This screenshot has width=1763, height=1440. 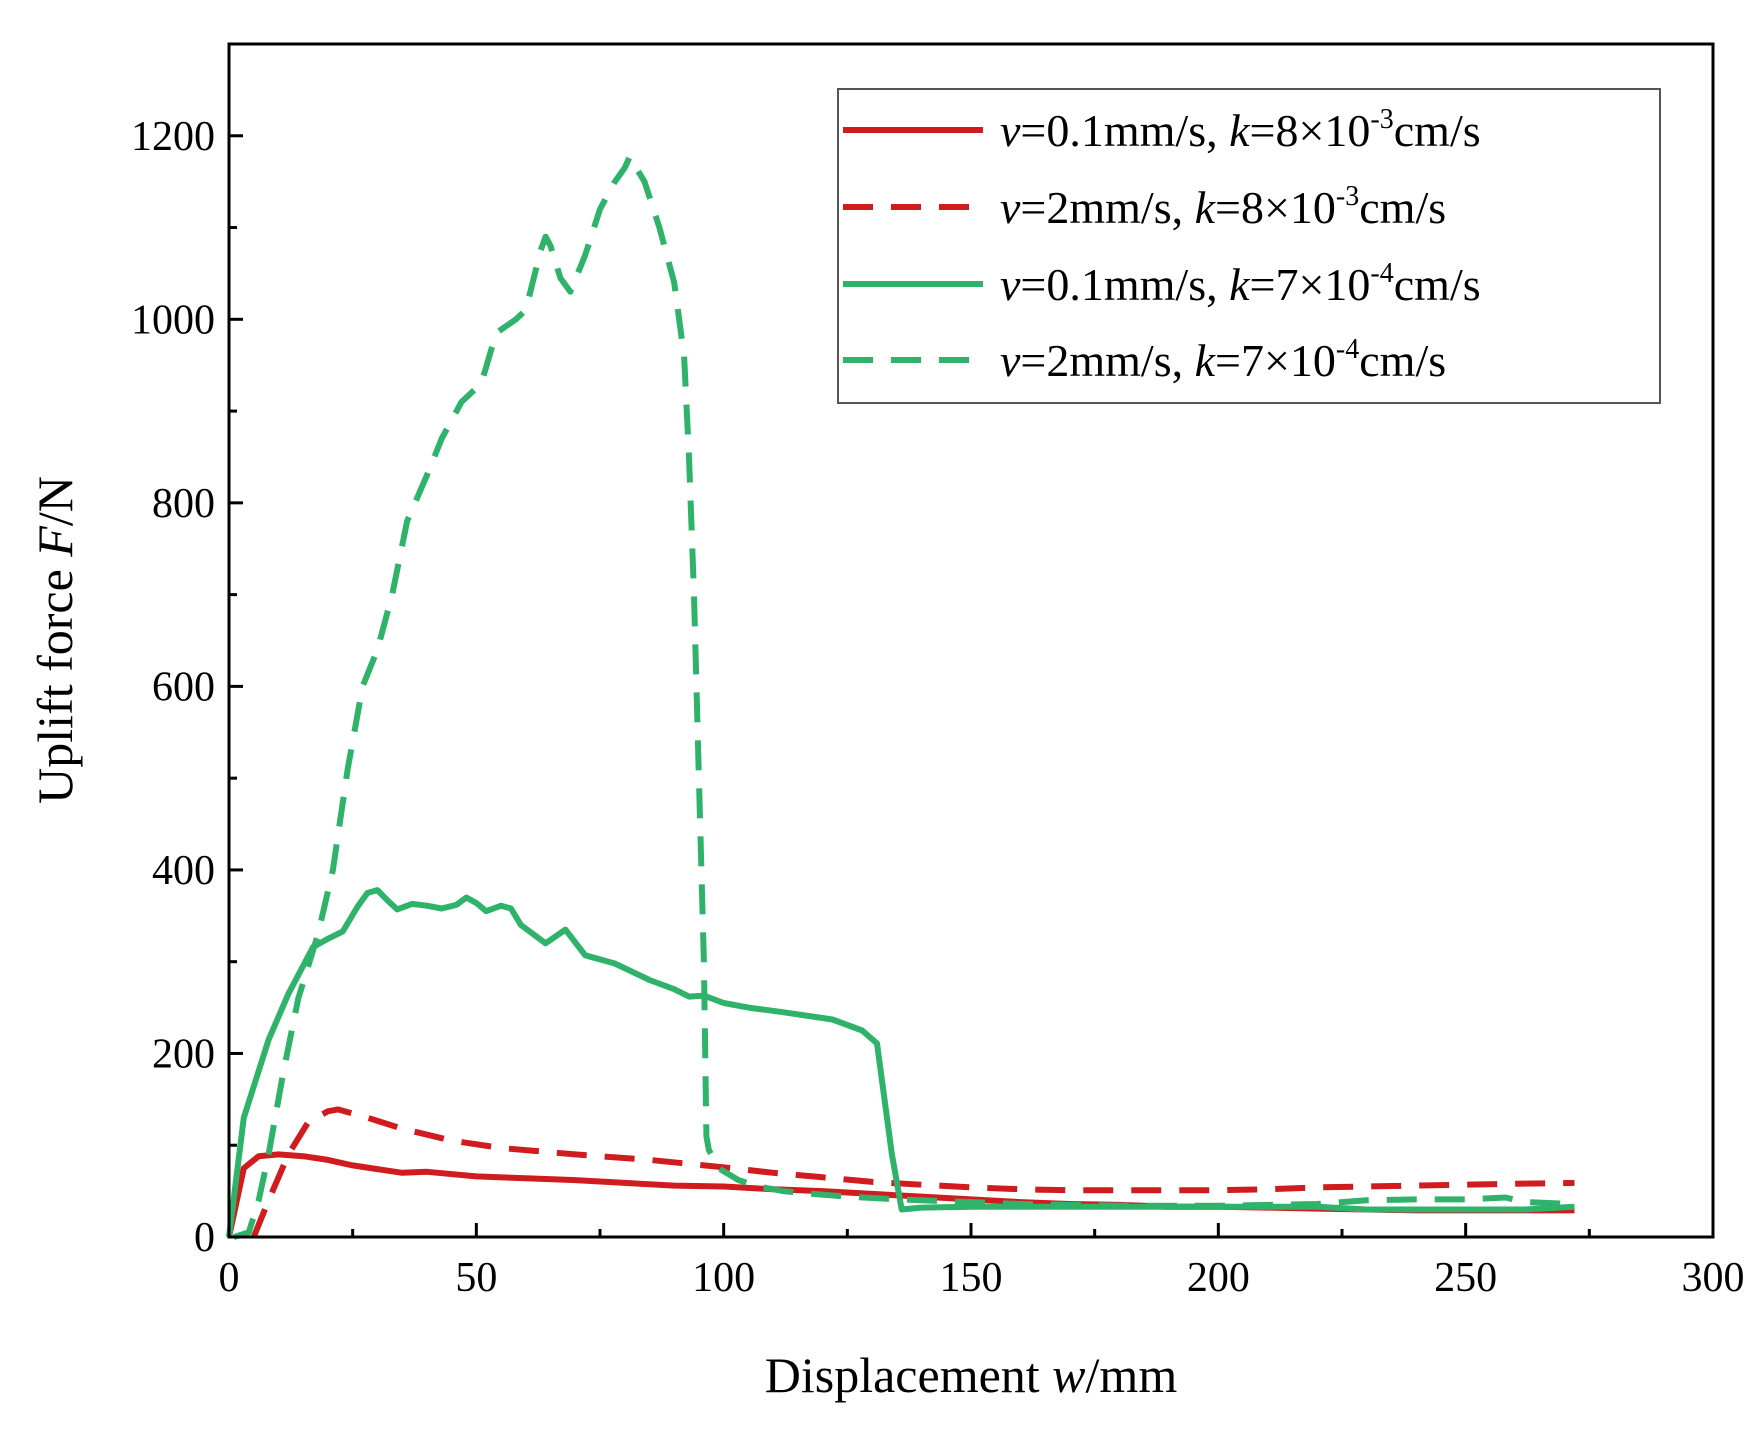 What do you see at coordinates (1223, 360) in the screenshot?
I see `legend-label-4: v=2mm/s, k=7×10-4cm/s` at bounding box center [1223, 360].